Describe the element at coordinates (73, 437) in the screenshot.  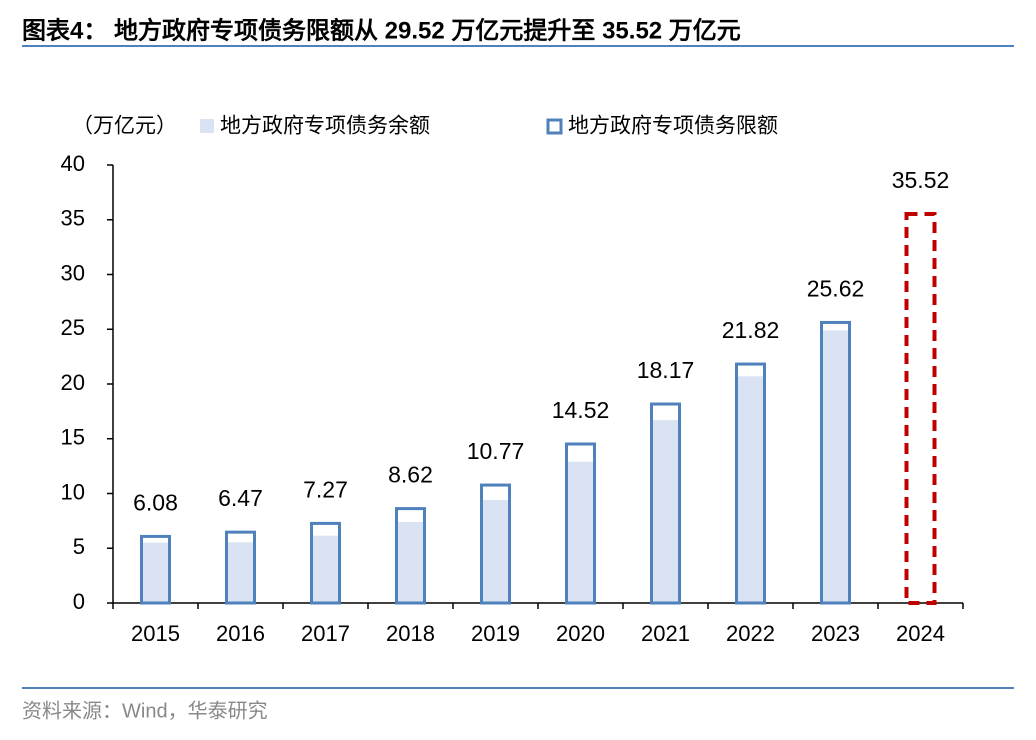
I see `y-tick-label: 15` at that location.